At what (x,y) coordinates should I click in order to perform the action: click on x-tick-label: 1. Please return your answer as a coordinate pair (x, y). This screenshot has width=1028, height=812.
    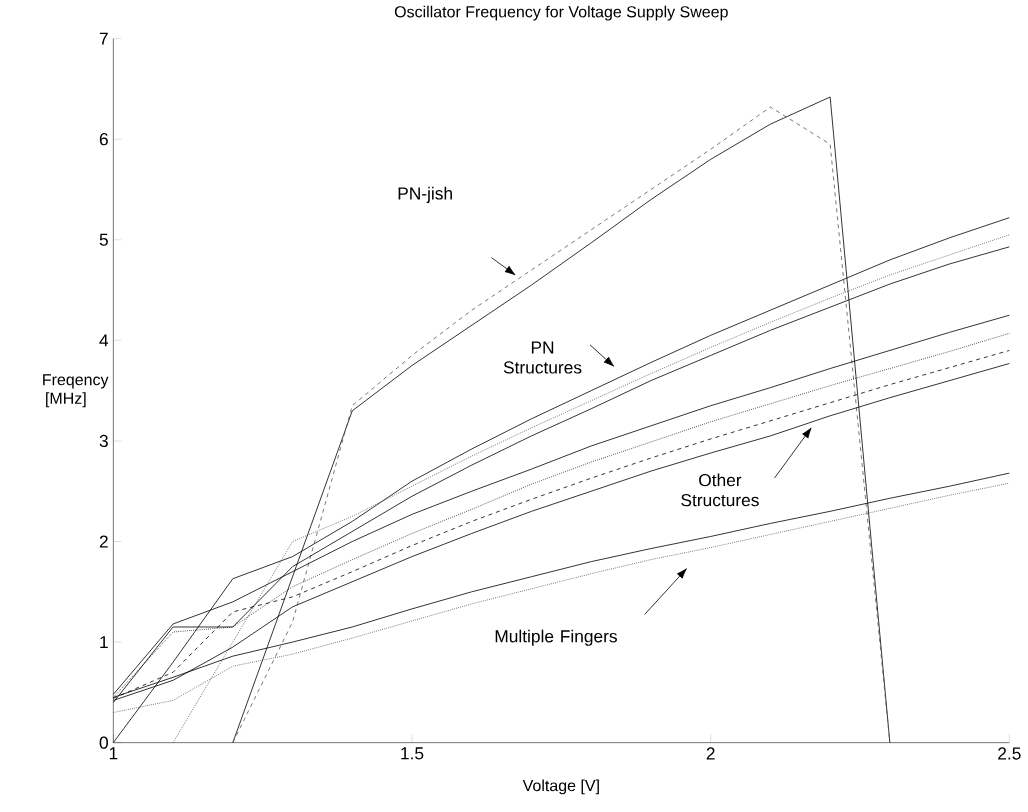
    Looking at the image, I should click on (113, 753).